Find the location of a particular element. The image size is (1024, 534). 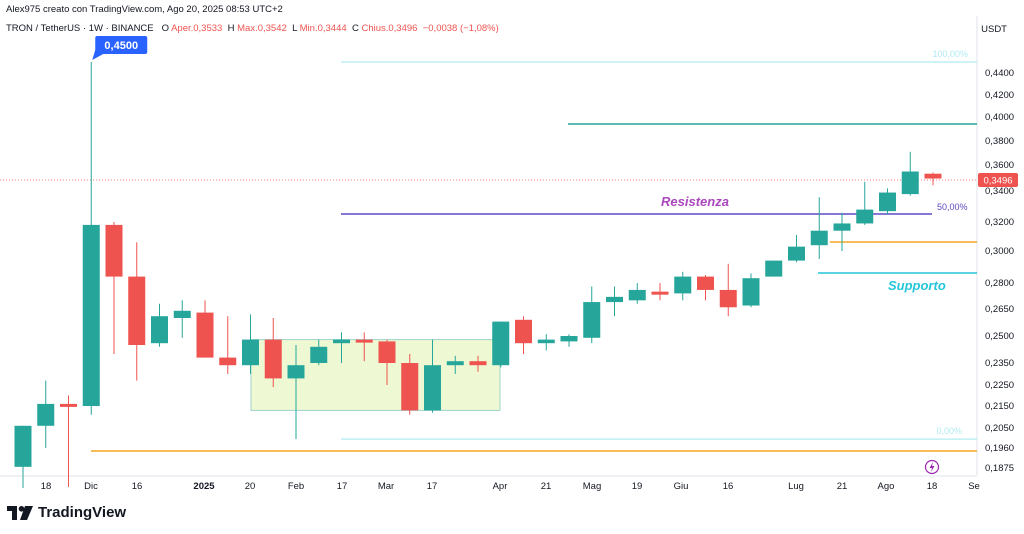

x-tick-label: Mag is located at coordinates (592, 486).